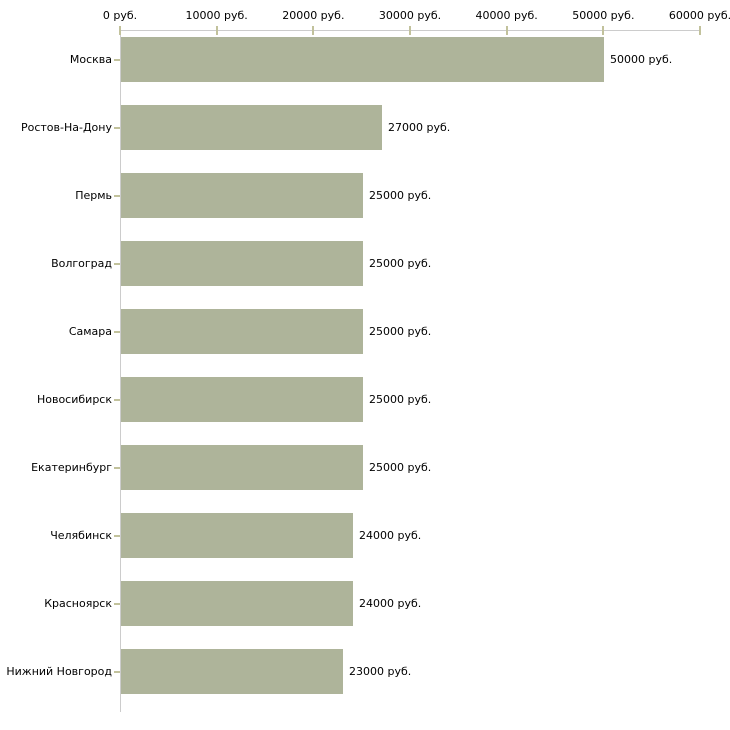  I want to click on category-label: Екатеринбург, so click(71, 467).